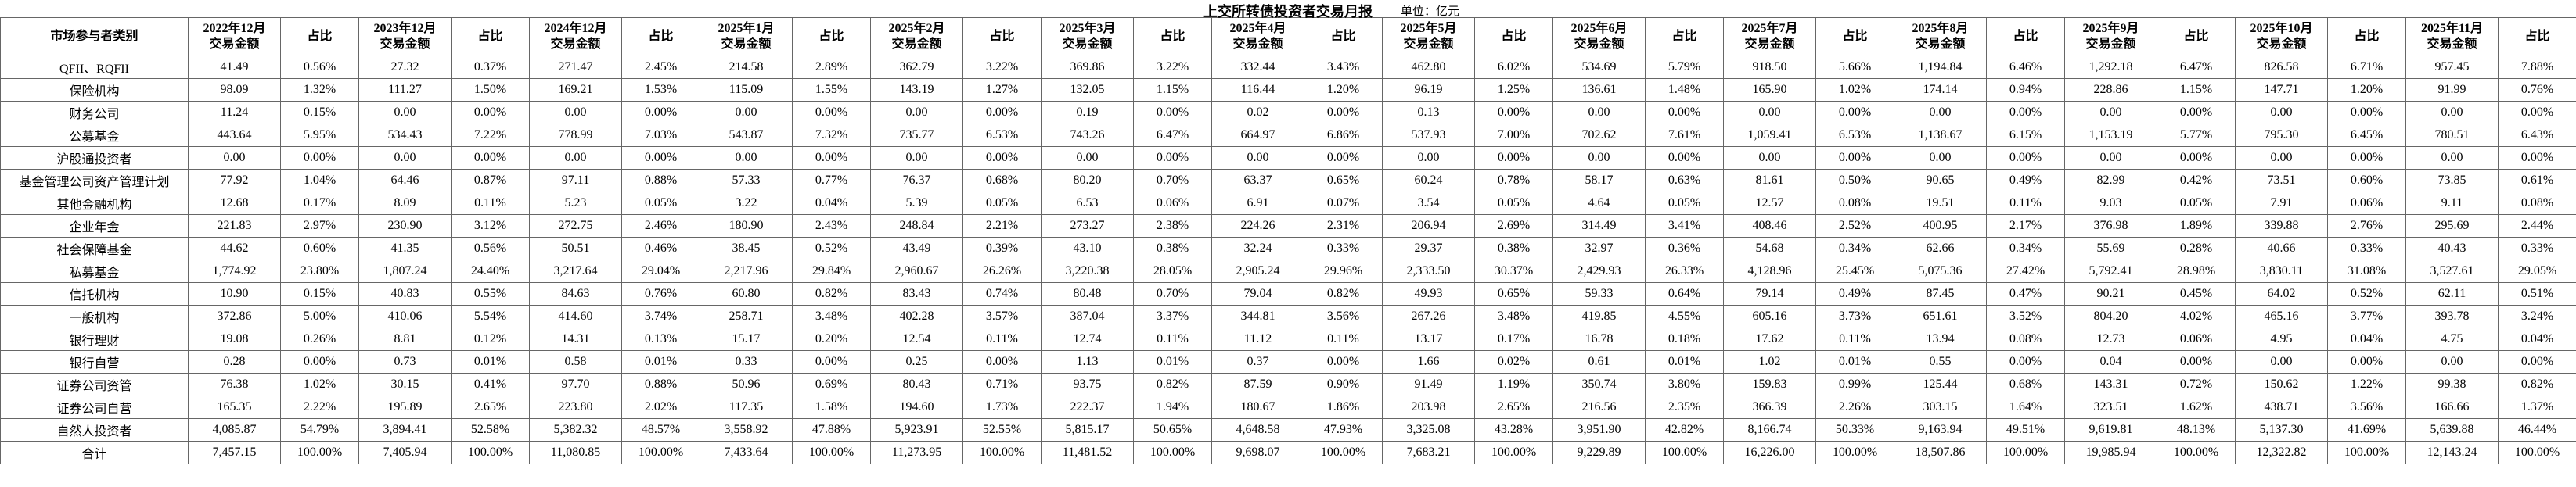  What do you see at coordinates (1513, 362) in the screenshot?
I see `table-cell: 0.02%` at bounding box center [1513, 362].